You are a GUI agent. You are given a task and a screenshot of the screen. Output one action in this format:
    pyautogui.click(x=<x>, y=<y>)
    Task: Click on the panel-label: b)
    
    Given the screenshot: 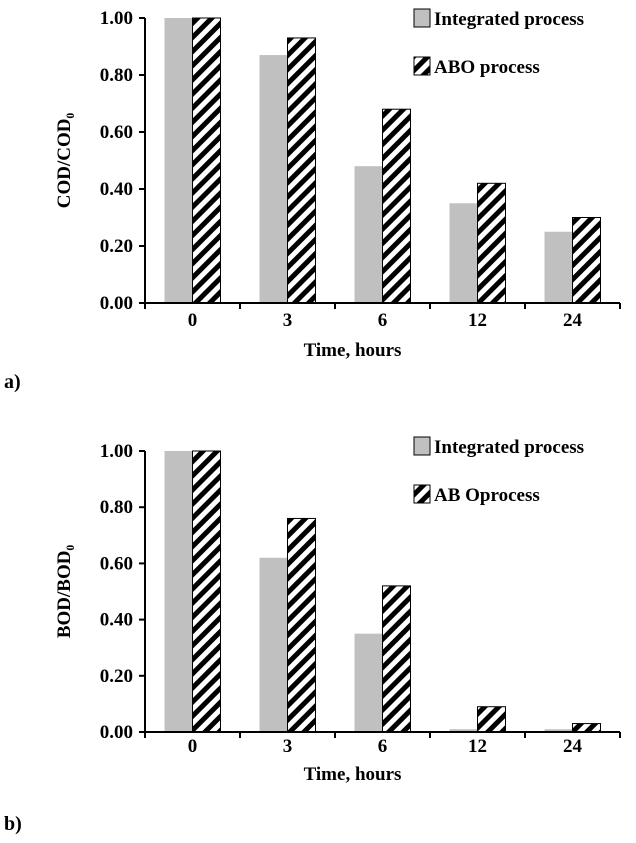 What is the action you would take?
    pyautogui.click(x=13, y=824)
    